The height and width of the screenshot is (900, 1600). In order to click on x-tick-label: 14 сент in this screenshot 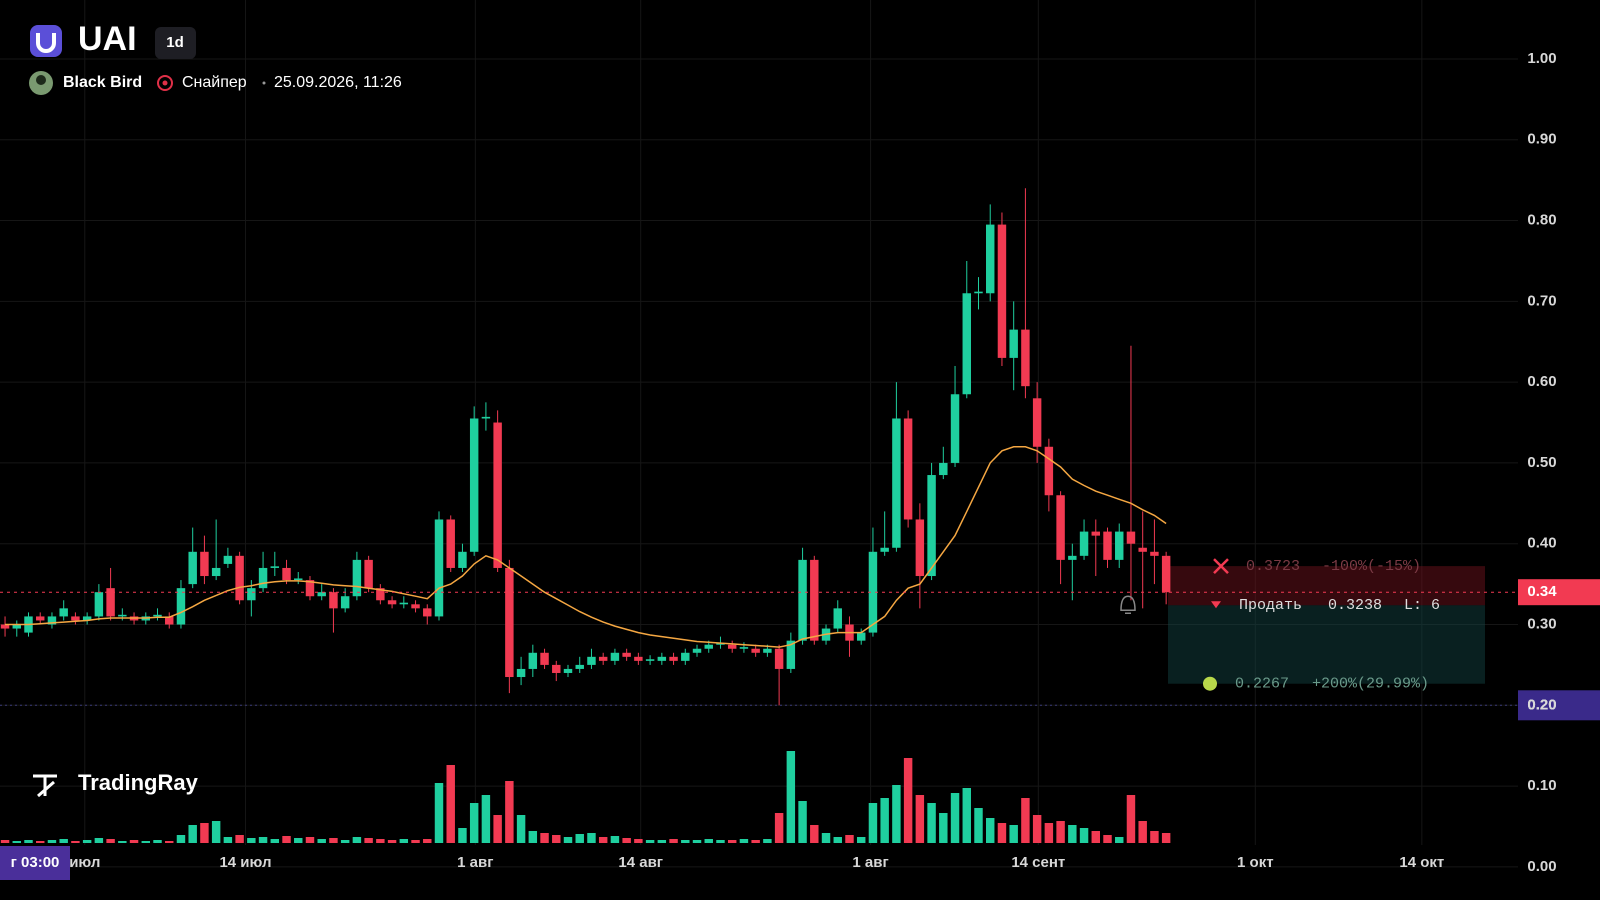, I will do `click(1038, 862)`.